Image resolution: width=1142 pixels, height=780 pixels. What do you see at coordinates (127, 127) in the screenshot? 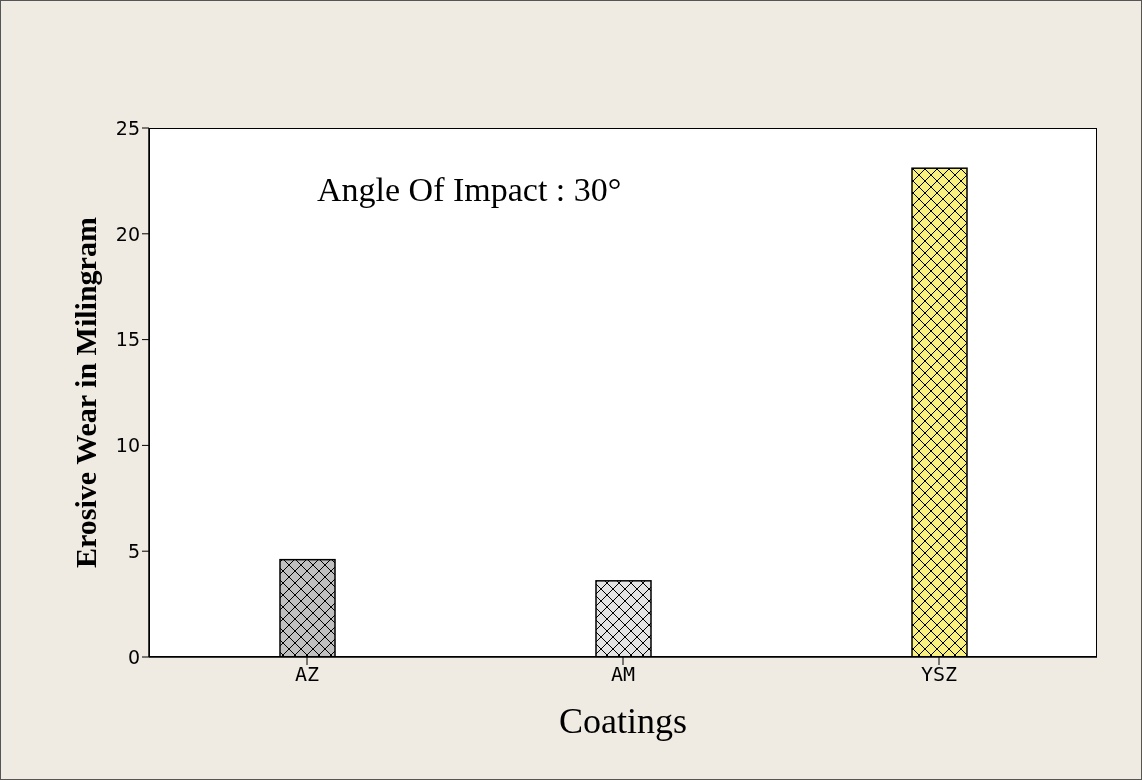
I see `y-tick-label: 25` at bounding box center [127, 127].